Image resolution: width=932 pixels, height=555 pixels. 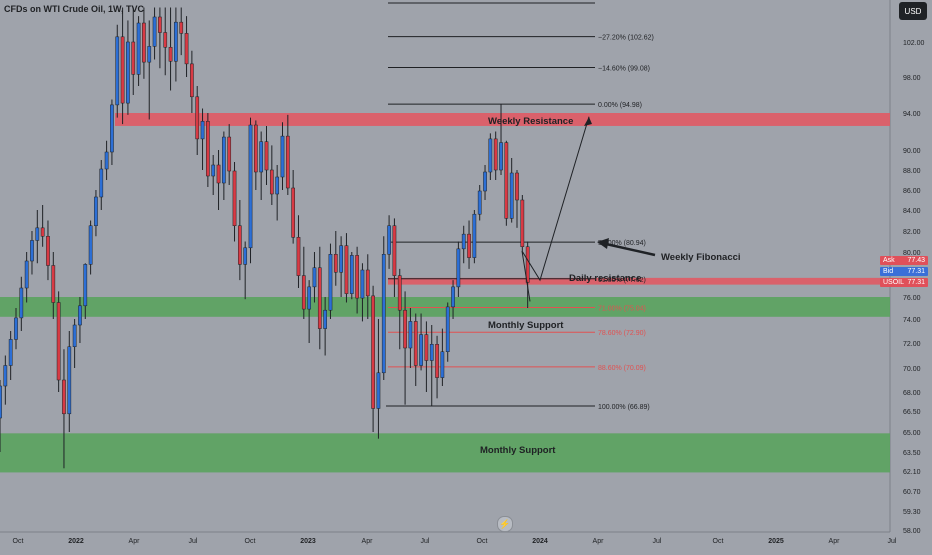 What do you see at coordinates (912, 531) in the screenshot?
I see `y-tick-label: 58.00` at bounding box center [912, 531].